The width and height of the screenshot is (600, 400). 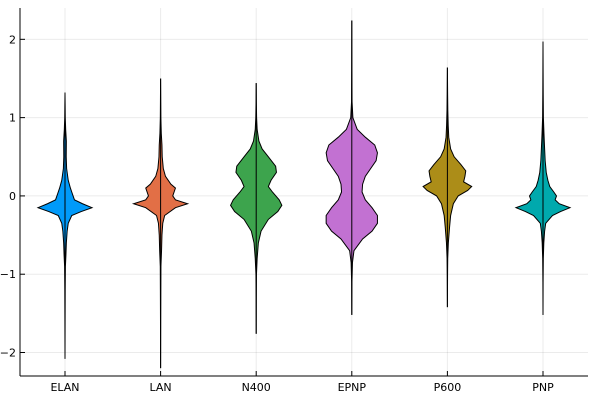 What do you see at coordinates (448, 387) in the screenshot?
I see `x-tick-label: P600` at bounding box center [448, 387].